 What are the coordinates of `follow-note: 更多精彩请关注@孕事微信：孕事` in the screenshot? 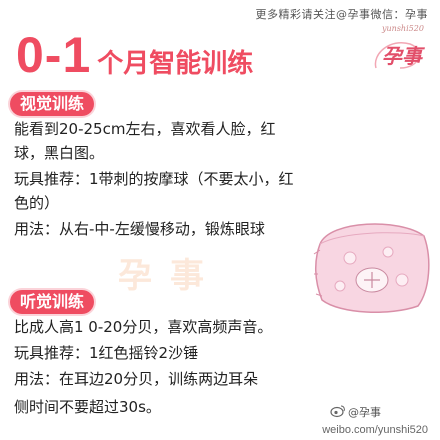 It's located at (341, 14).